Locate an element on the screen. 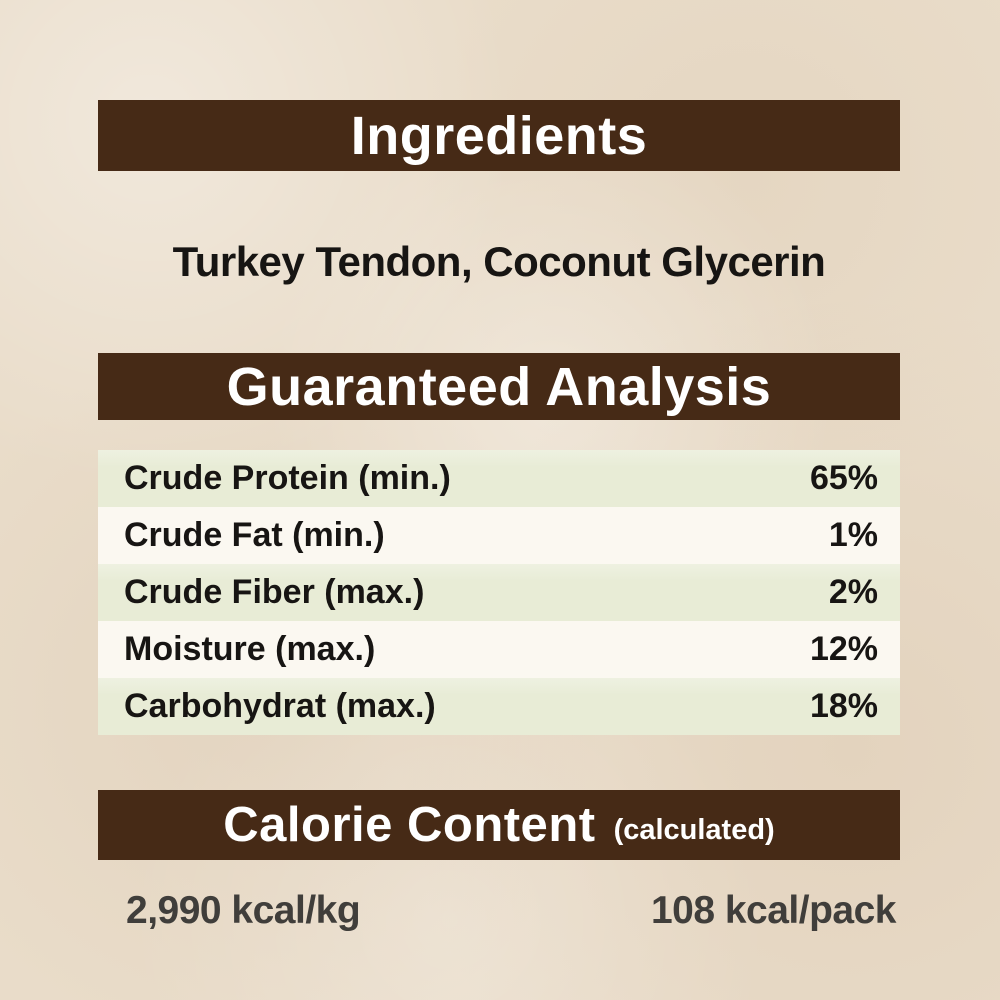 This screenshot has width=1000, height=1000. guaranteed-analysis-header-bar: Guaranteed Analysis is located at coordinates (499, 386).